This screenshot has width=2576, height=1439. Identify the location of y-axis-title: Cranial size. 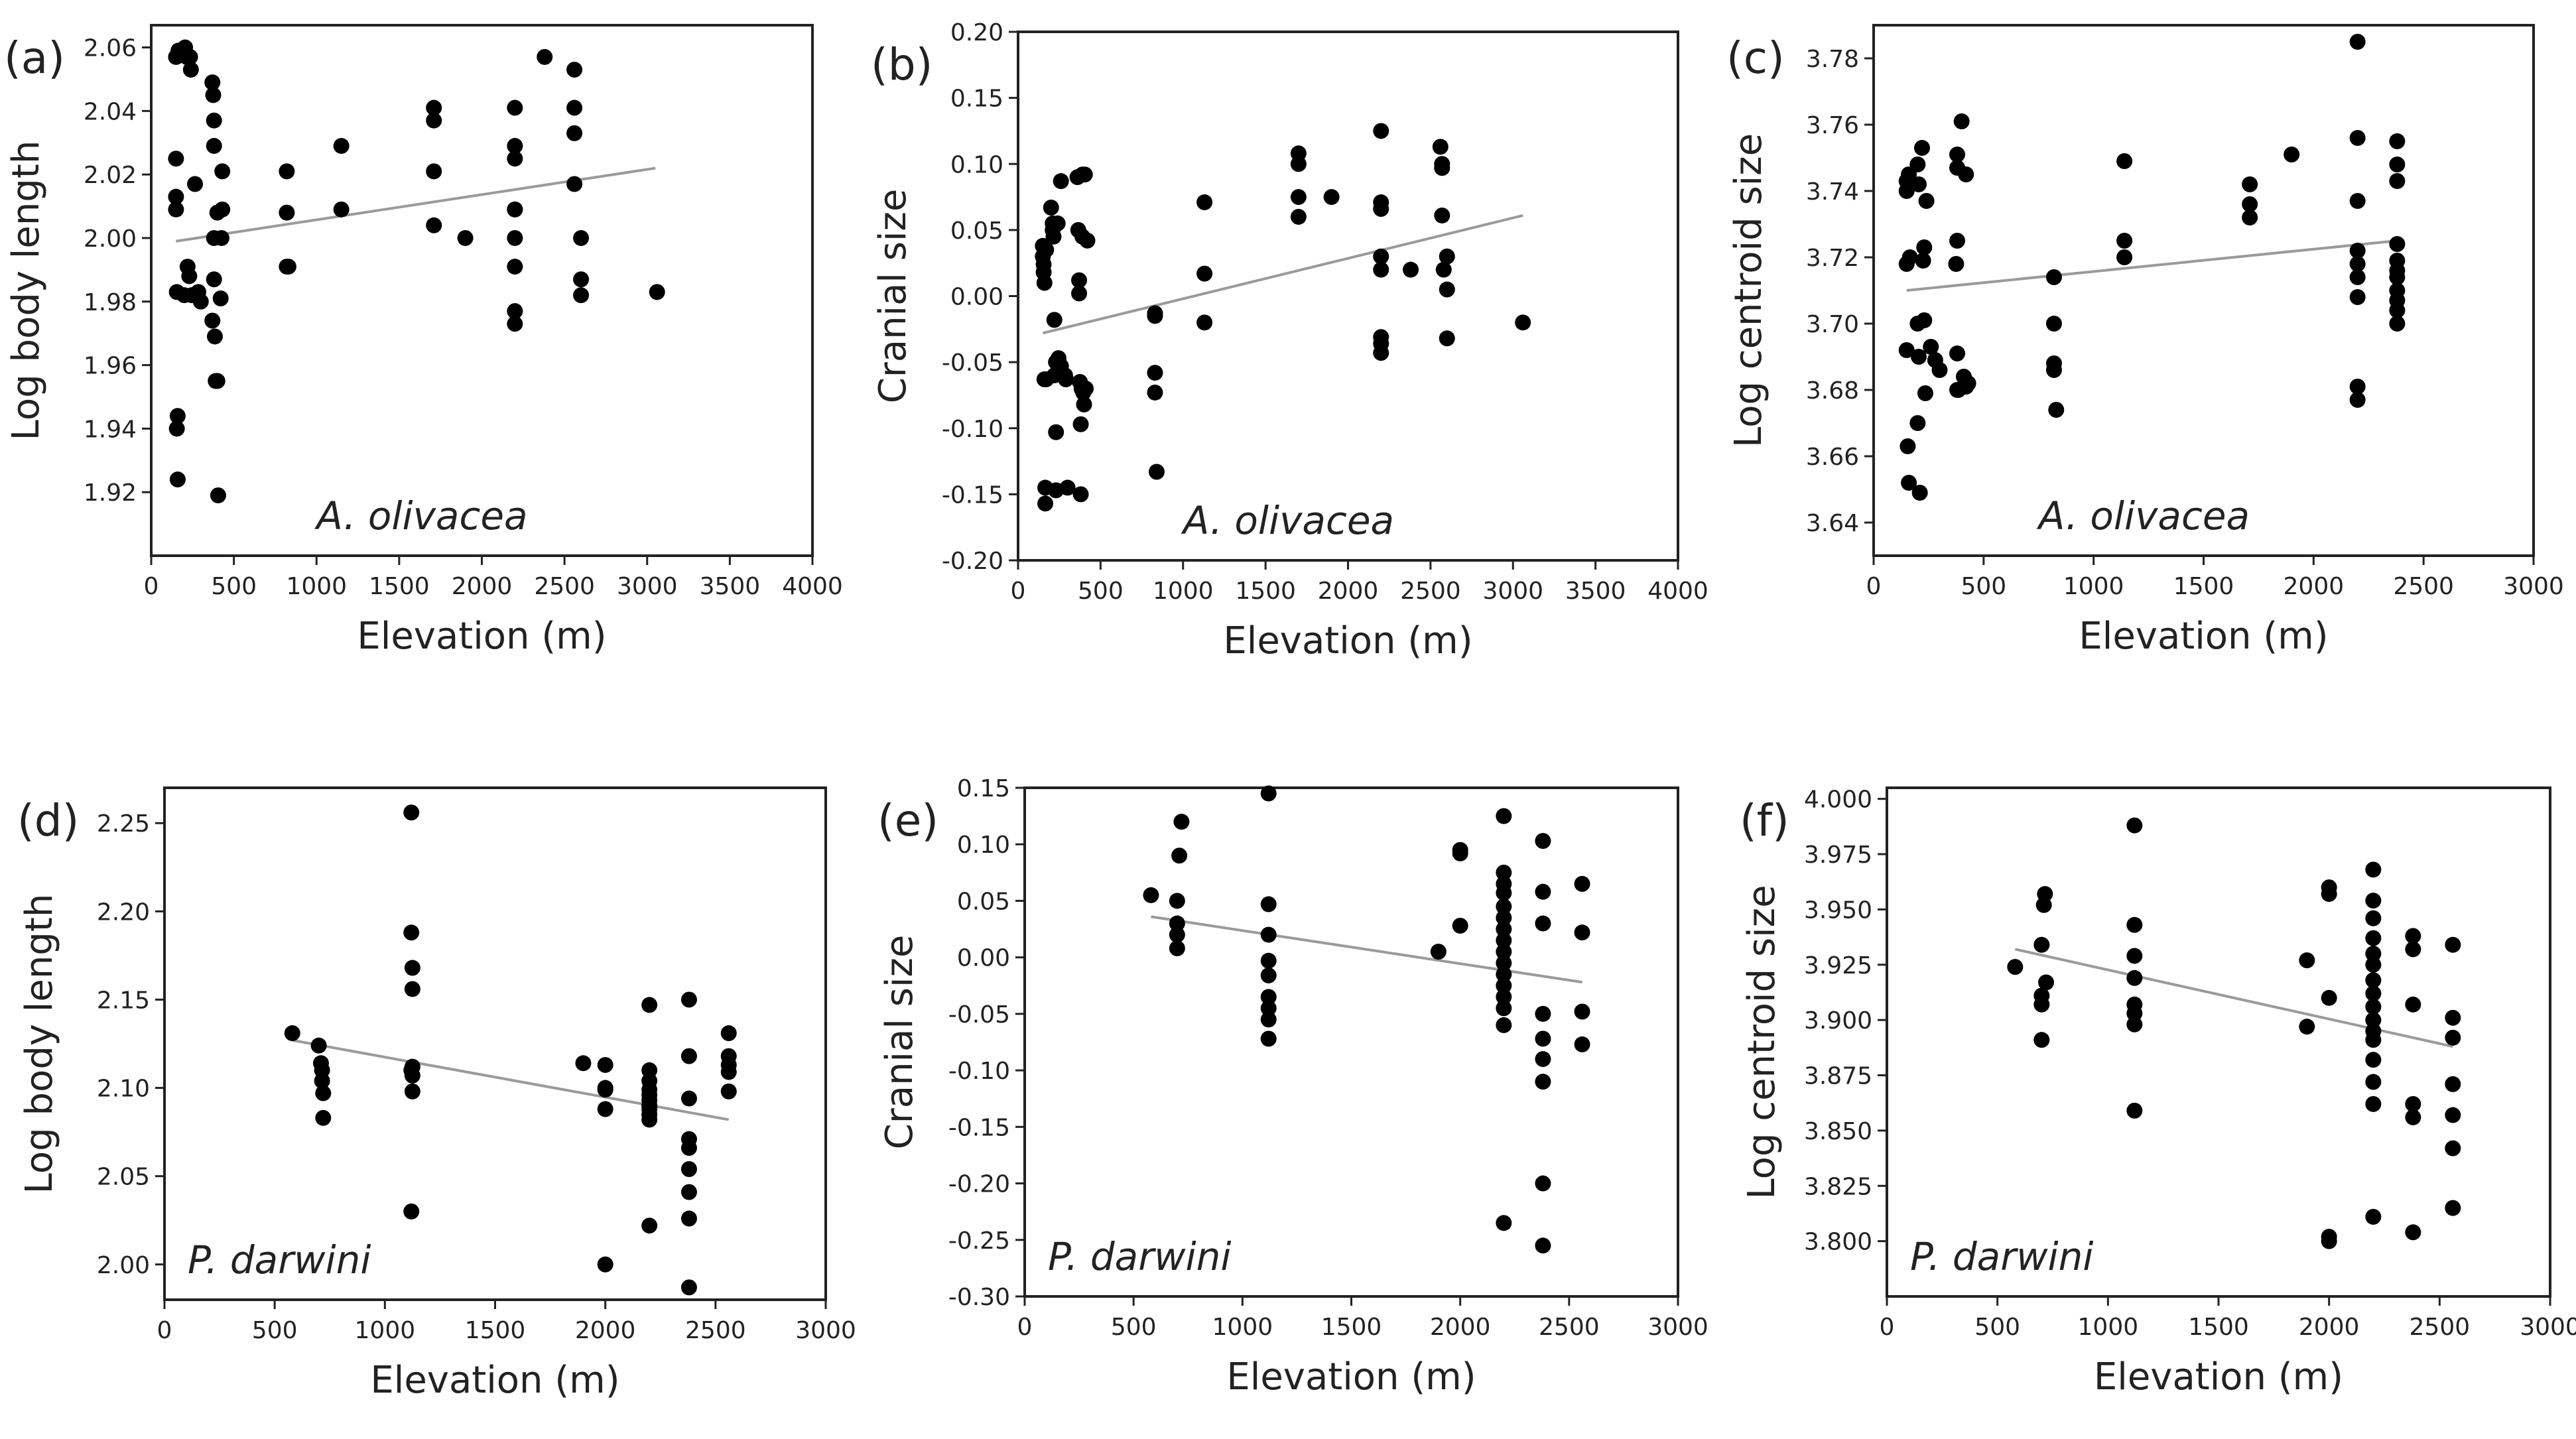
(893, 296).